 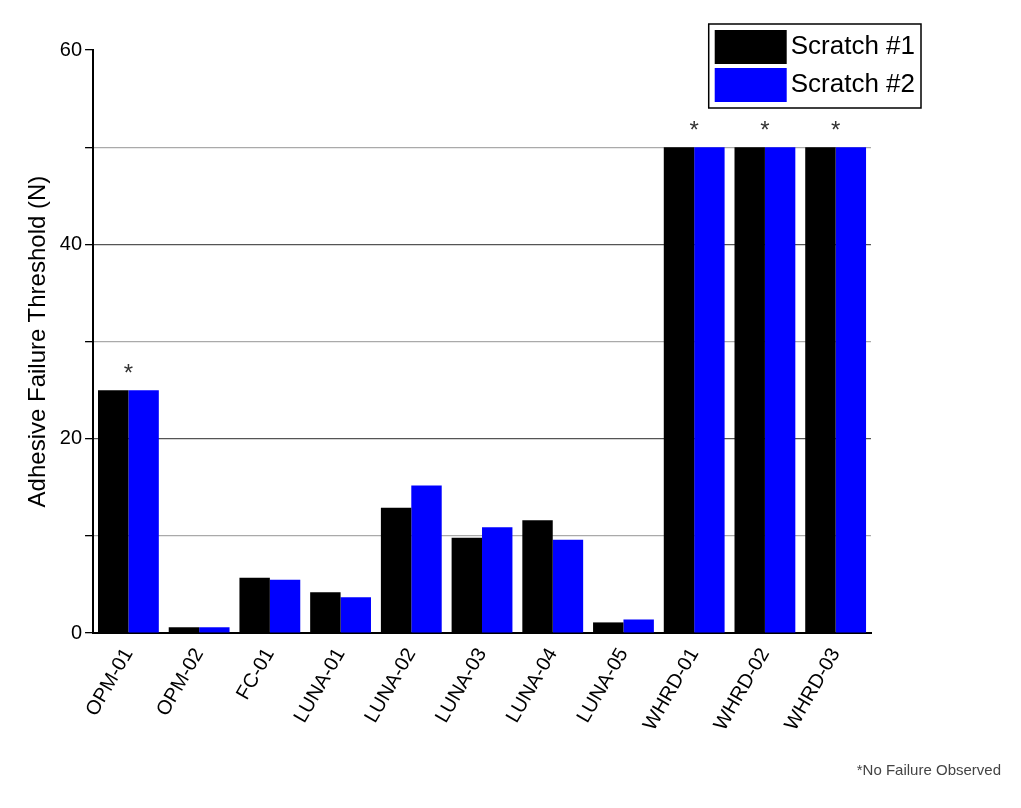 What do you see at coordinates (71, 437) in the screenshot?
I see `y-tick-label: 20` at bounding box center [71, 437].